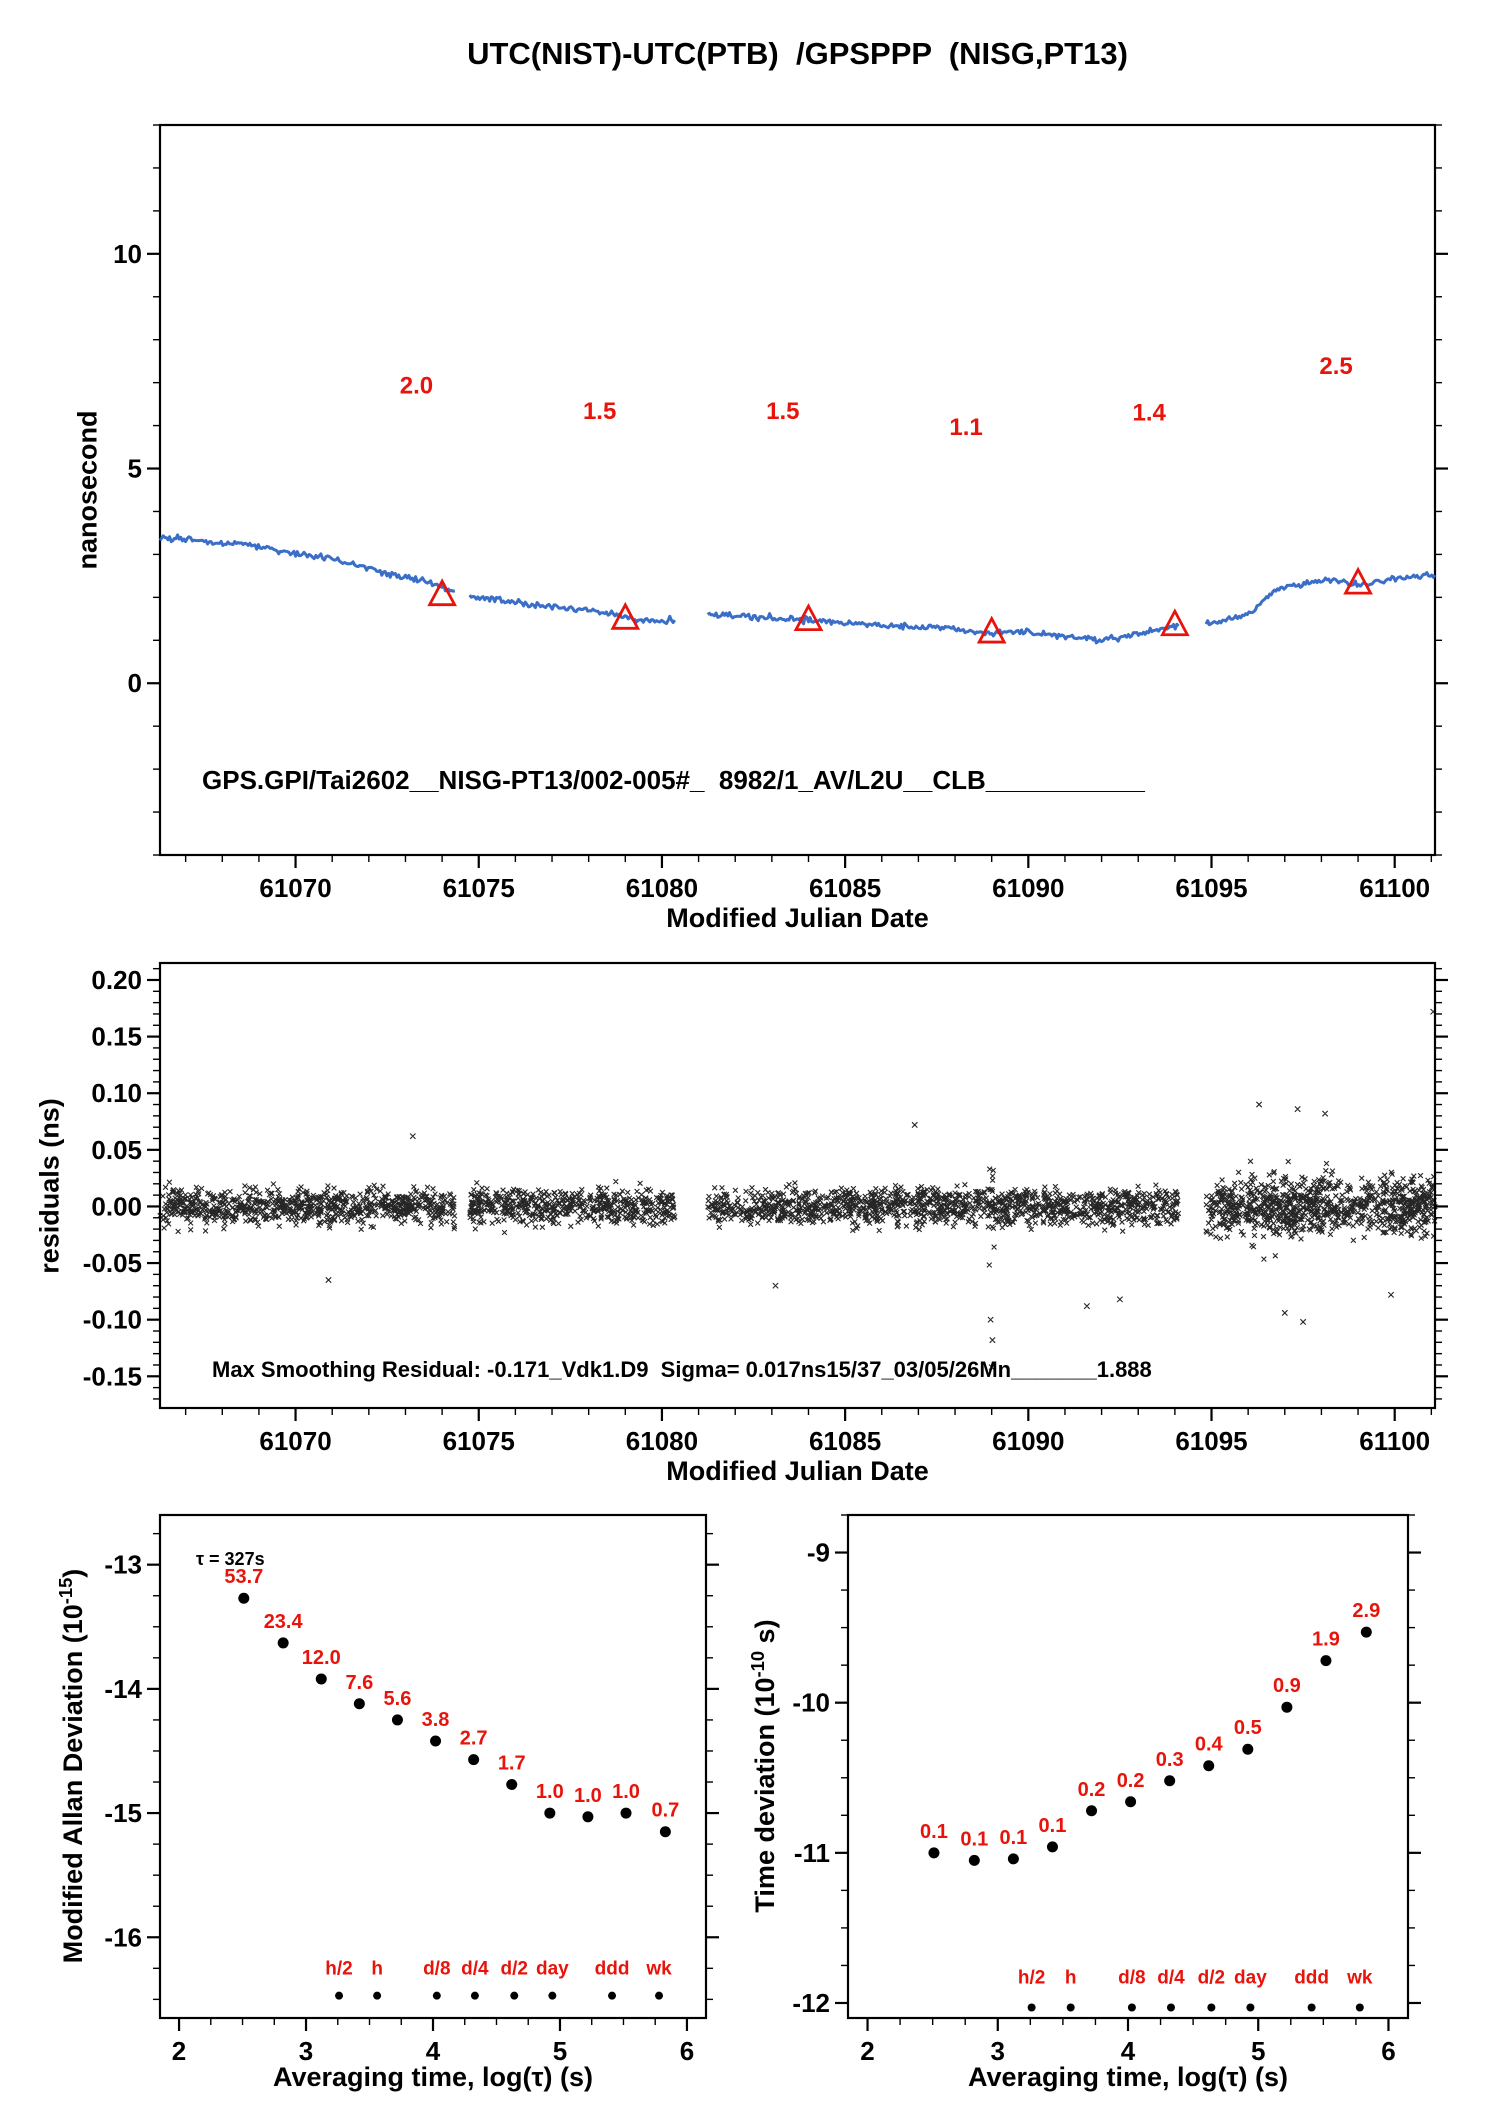  What do you see at coordinates (243, 1577) in the screenshot?
I see `svg-text: 53.7` at bounding box center [243, 1577].